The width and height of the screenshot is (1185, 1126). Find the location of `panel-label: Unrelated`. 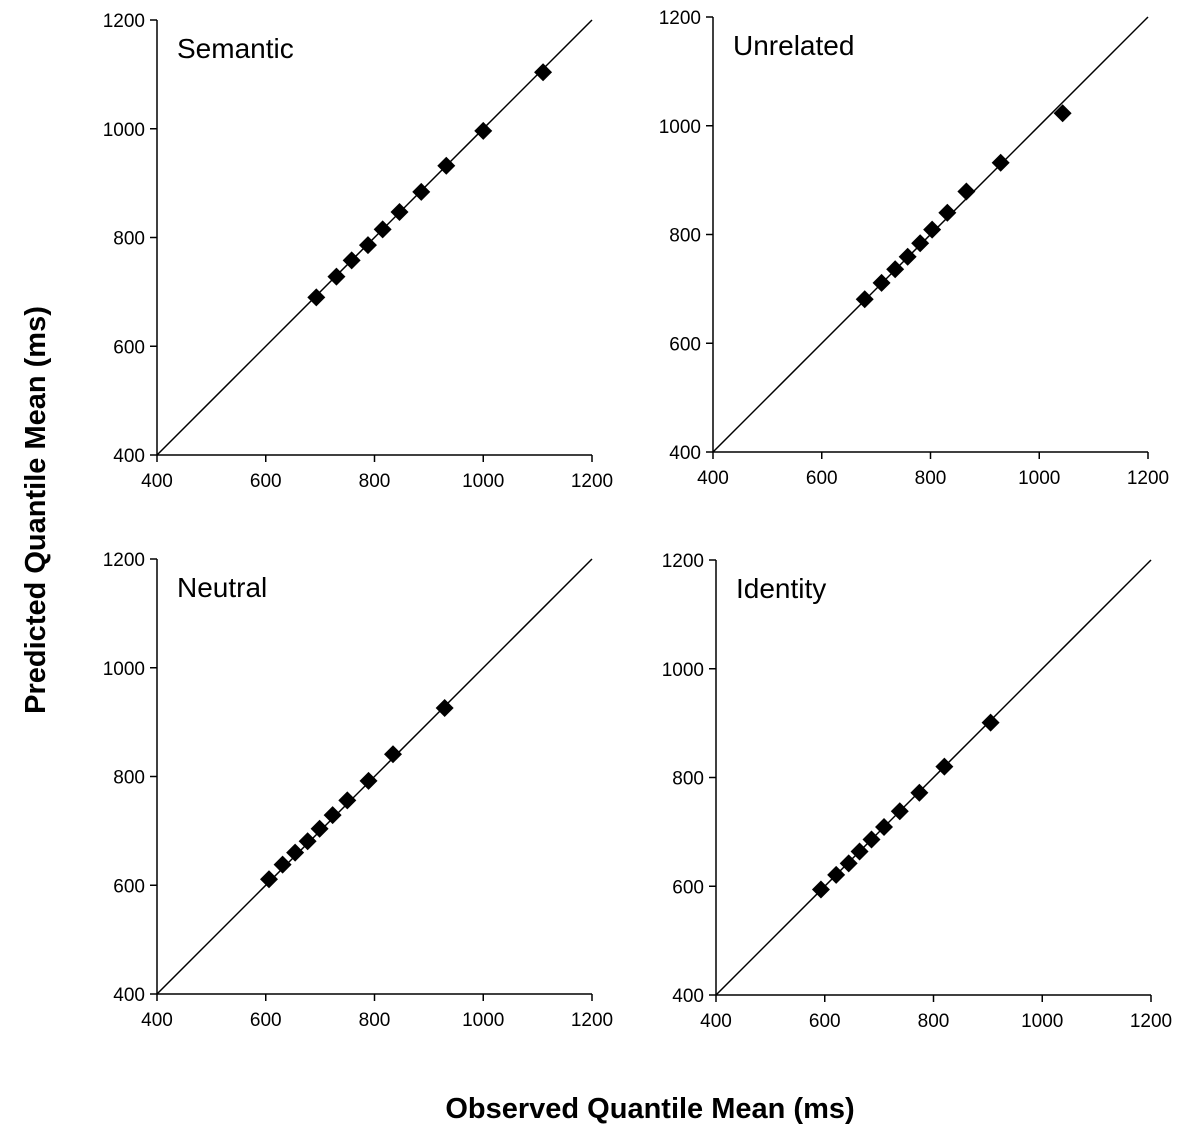

panel-label: Unrelated is located at coordinates (793, 45).